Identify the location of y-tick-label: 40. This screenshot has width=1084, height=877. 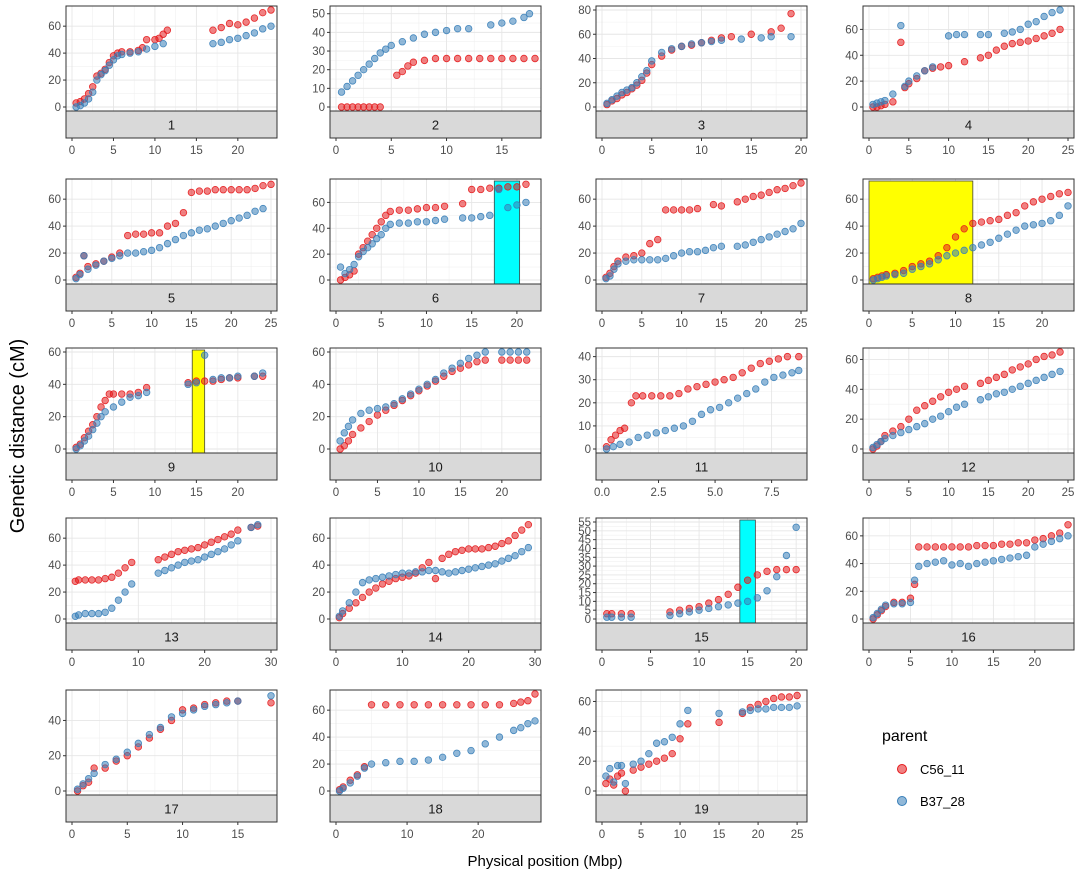
(584, 227).